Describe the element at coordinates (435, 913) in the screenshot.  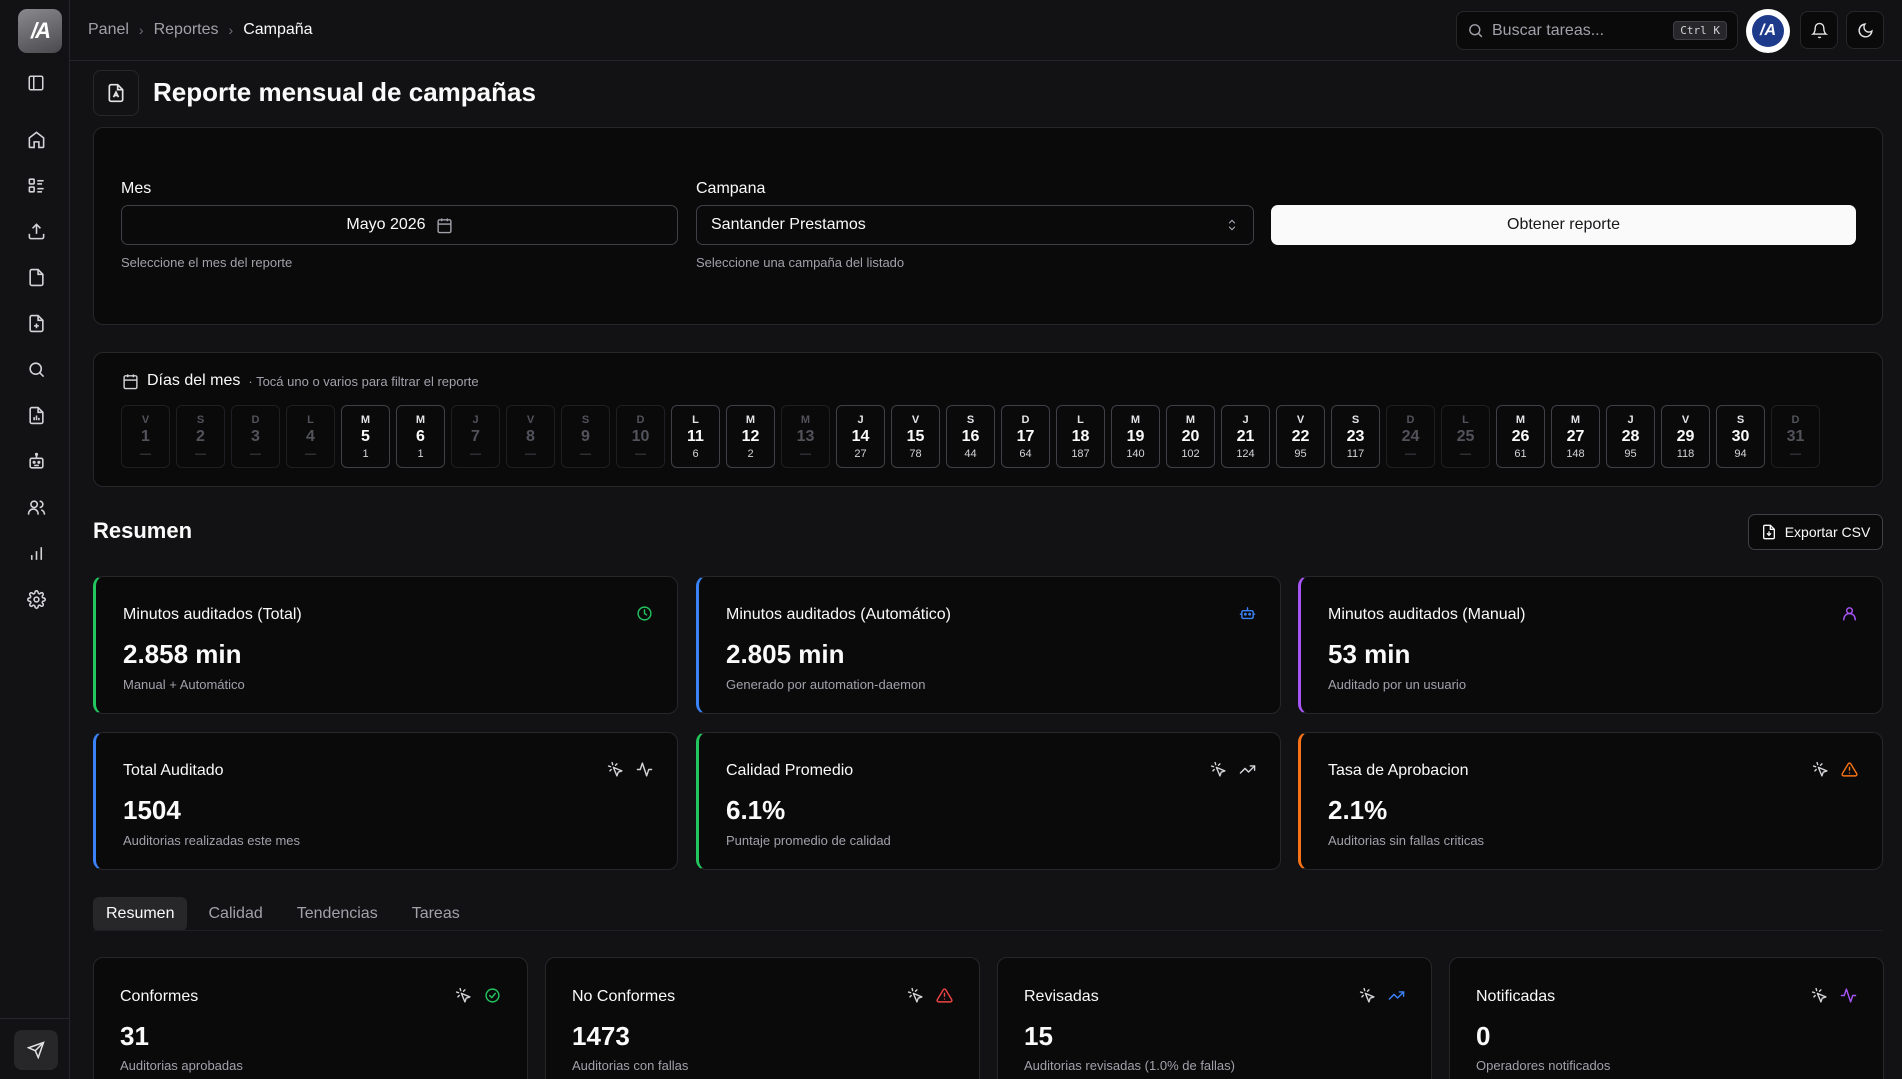
I see `tab-tareas: Tareas` at that location.